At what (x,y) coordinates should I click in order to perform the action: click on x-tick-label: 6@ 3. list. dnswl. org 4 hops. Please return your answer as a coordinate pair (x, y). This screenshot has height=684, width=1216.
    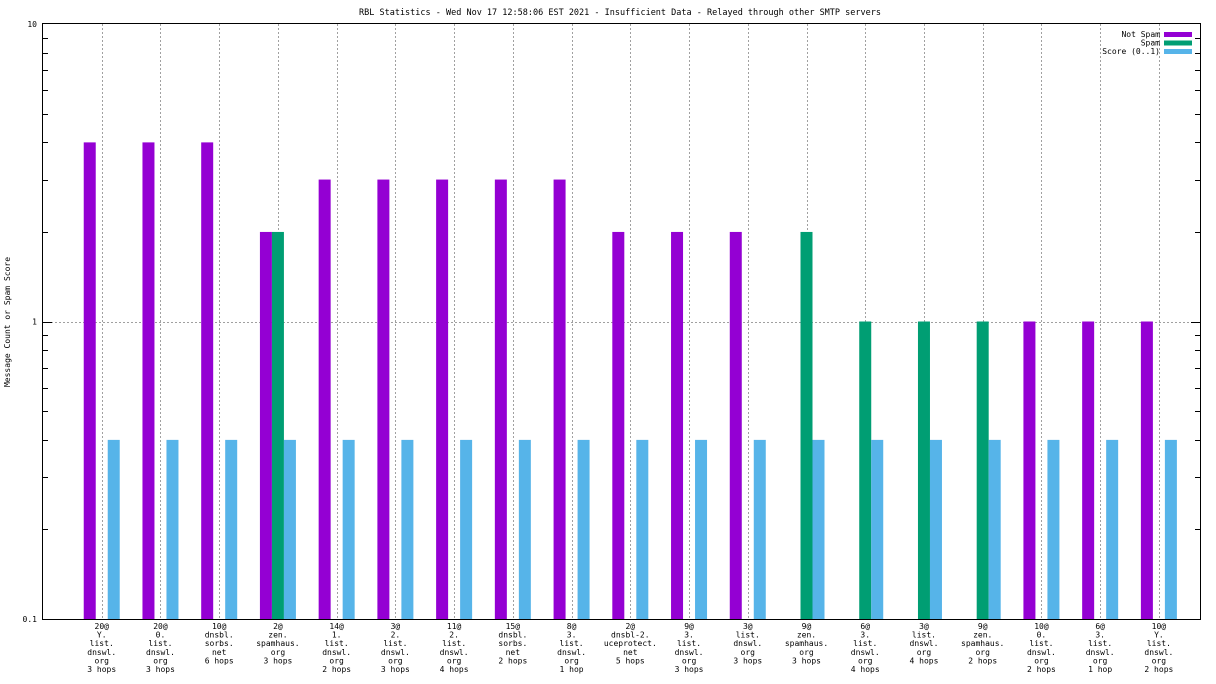
    Looking at the image, I should click on (865, 648).